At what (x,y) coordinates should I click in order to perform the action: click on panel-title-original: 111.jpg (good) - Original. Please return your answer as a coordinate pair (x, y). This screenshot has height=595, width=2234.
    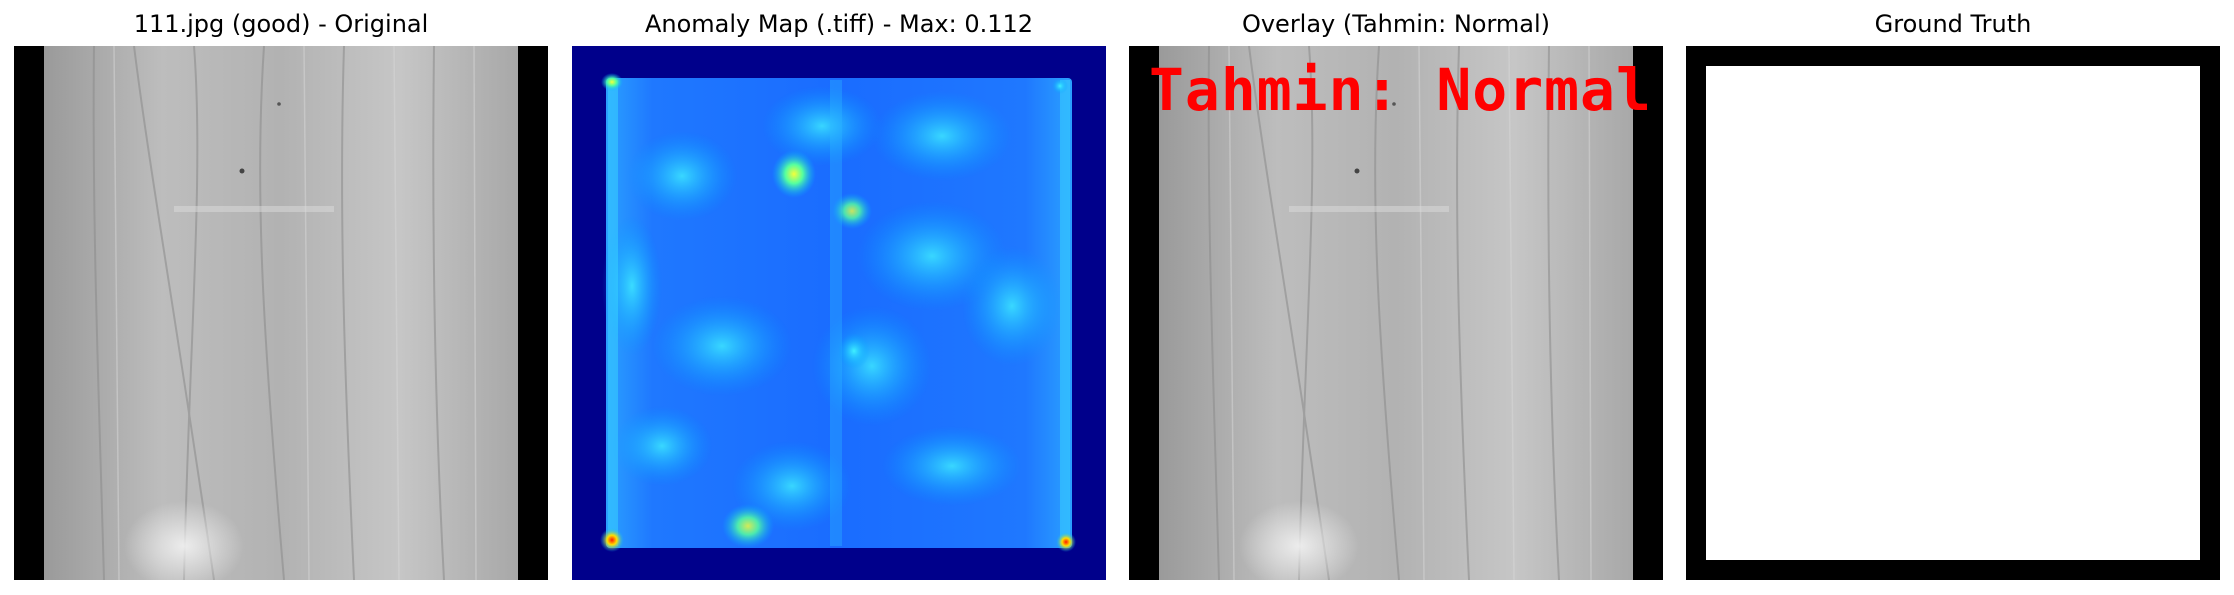
    Looking at the image, I should click on (281, 24).